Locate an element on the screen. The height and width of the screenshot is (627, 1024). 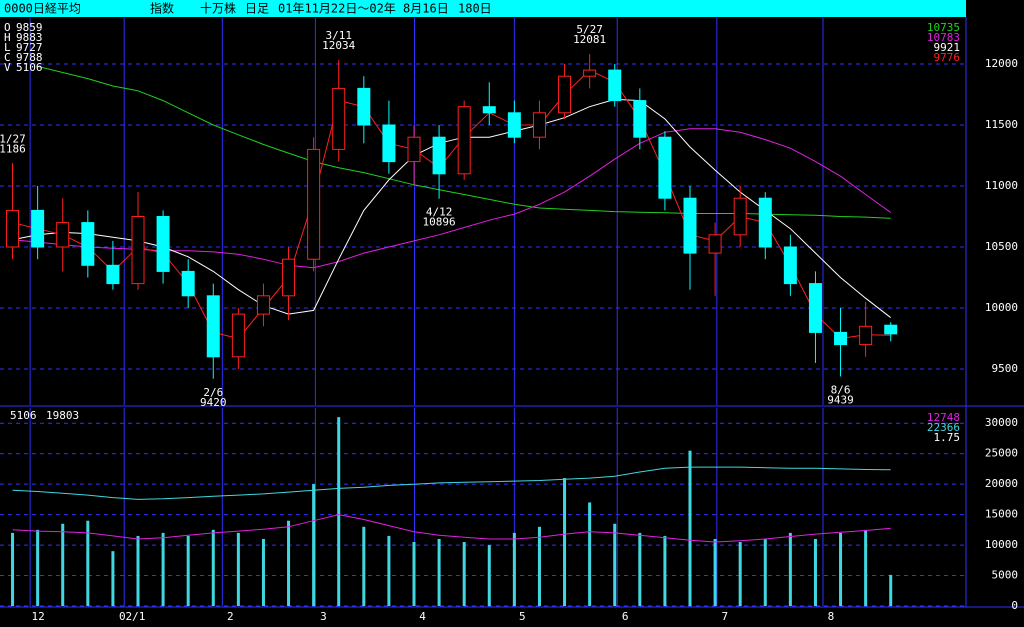
legend-value: 9921 is located at coordinates (947, 47).